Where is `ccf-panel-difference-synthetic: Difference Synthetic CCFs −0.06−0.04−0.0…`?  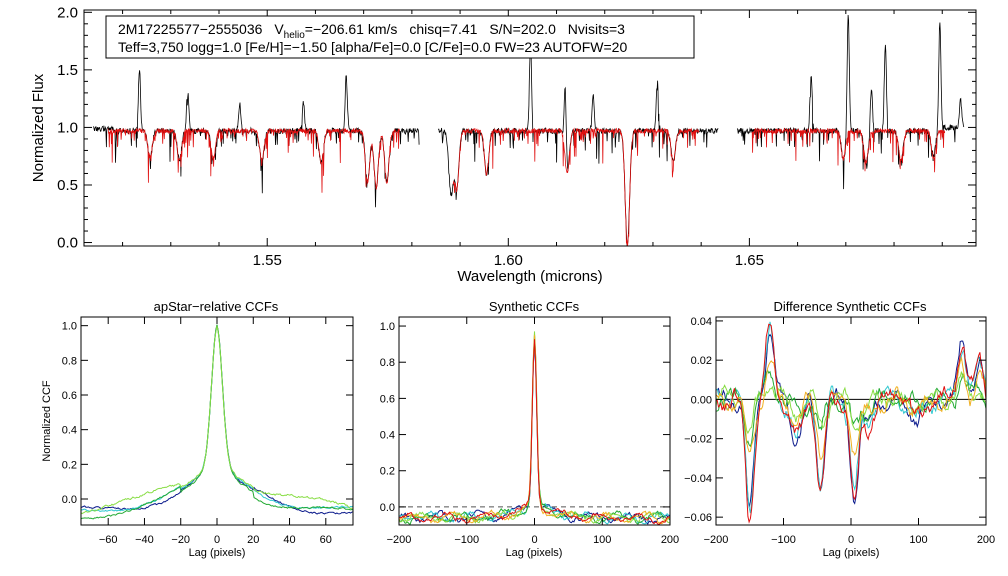
ccf-panel-difference-synthetic: Difference Synthetic CCFs −0.06−0.04−0.0… is located at coordinates (839, 429).